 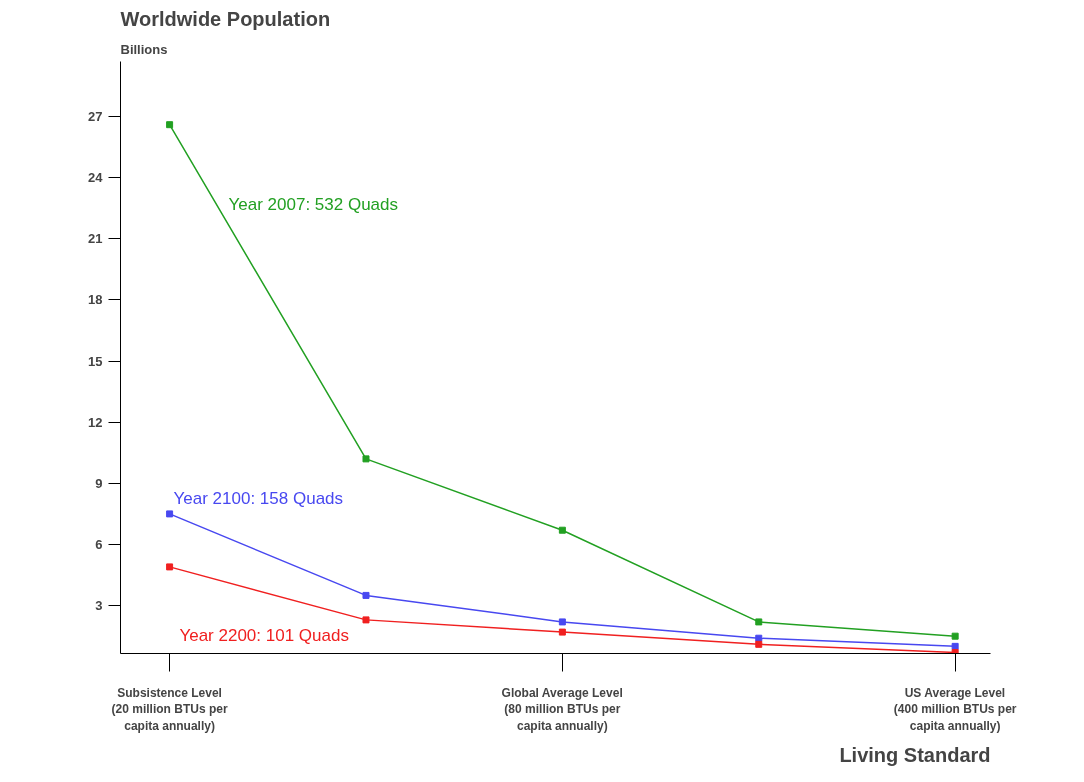 I want to click on y-tick-label: 9, so click(x=99, y=483).